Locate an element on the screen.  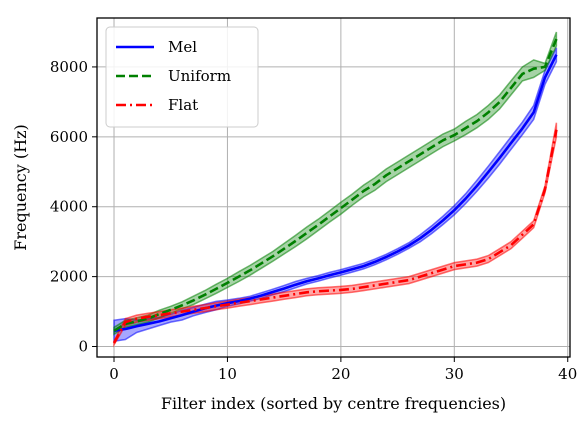
y-axis-label: Frequency (Hz) is located at coordinates (20, 187).